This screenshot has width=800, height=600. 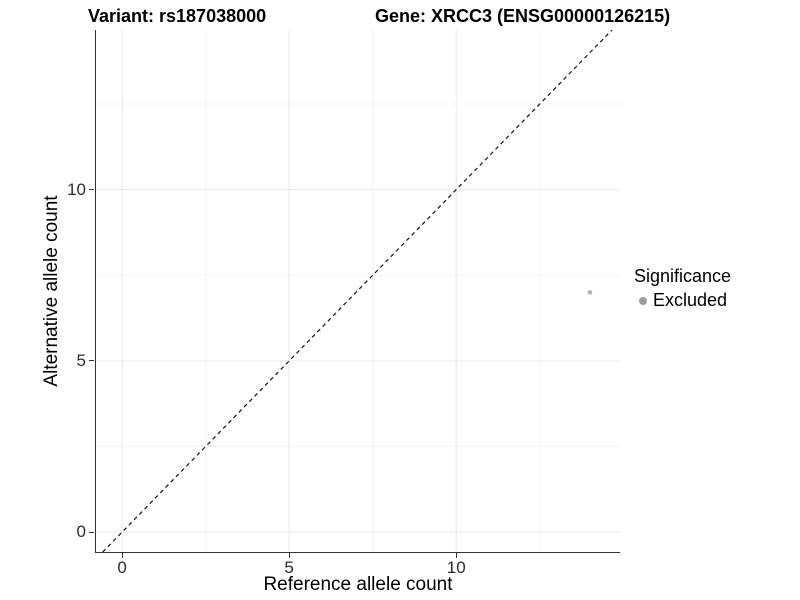 What do you see at coordinates (289, 567) in the screenshot?
I see `x-tick-label: 5` at bounding box center [289, 567].